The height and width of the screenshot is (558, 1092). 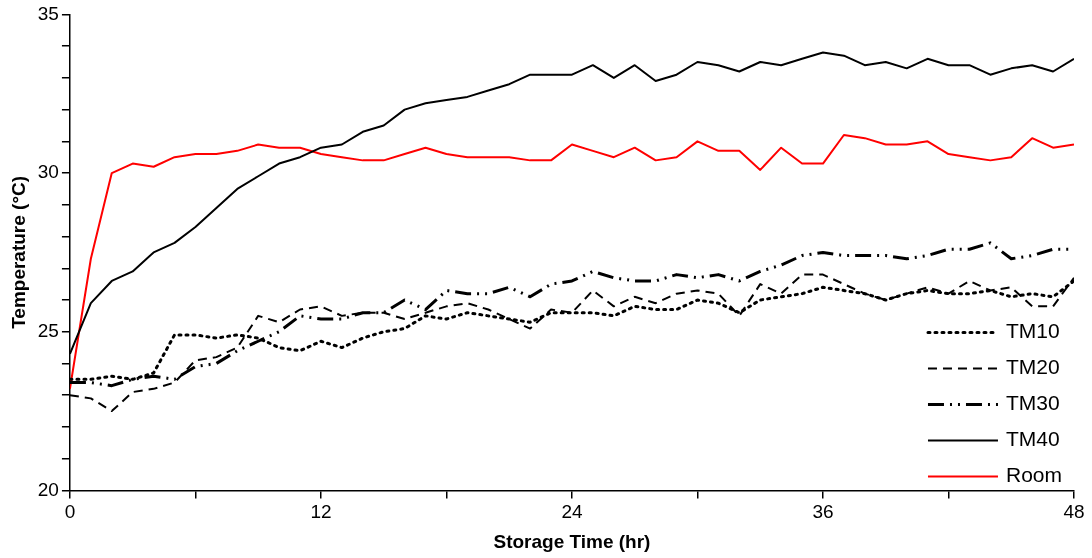 I want to click on y-axis-title: Temperature (°C), so click(x=18, y=252).